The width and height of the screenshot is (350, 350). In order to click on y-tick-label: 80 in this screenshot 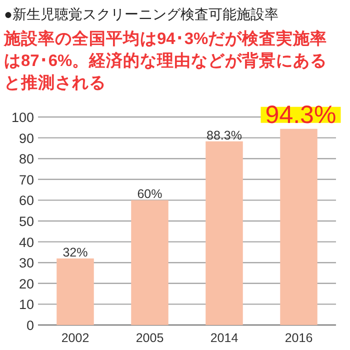, I will do `click(26, 159)`.